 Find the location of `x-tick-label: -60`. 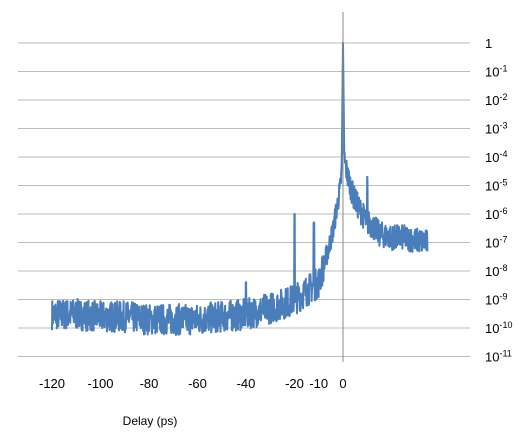

x-tick-label: -60 is located at coordinates (197, 383).